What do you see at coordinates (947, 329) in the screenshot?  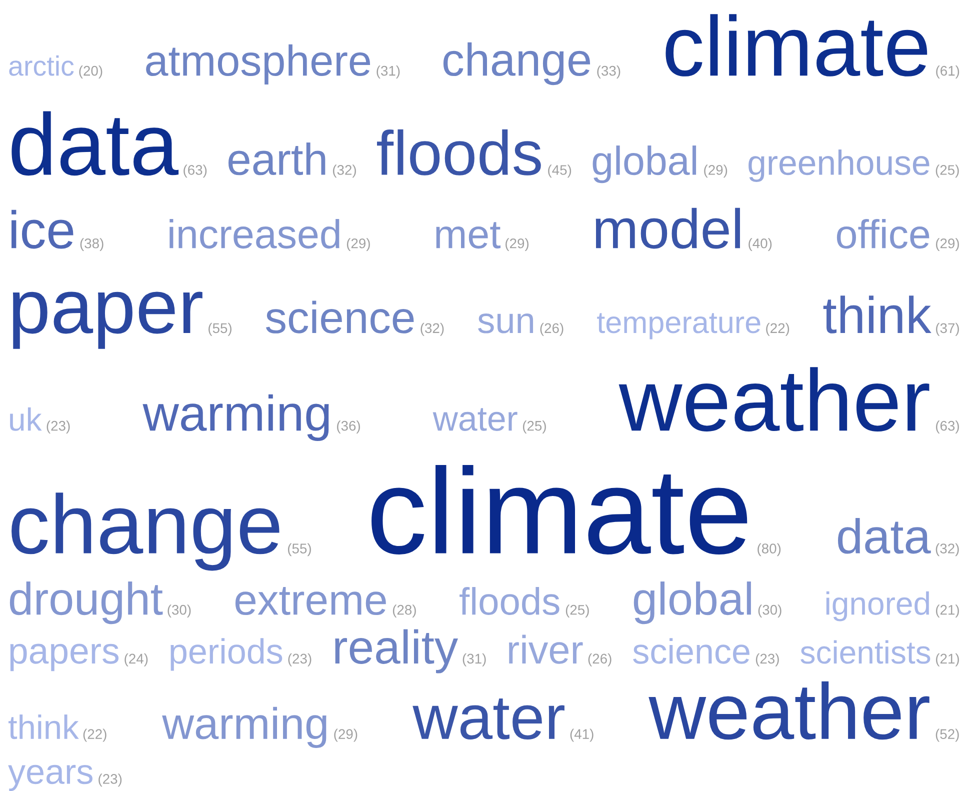 I see `data-label: (37)` at bounding box center [947, 329].